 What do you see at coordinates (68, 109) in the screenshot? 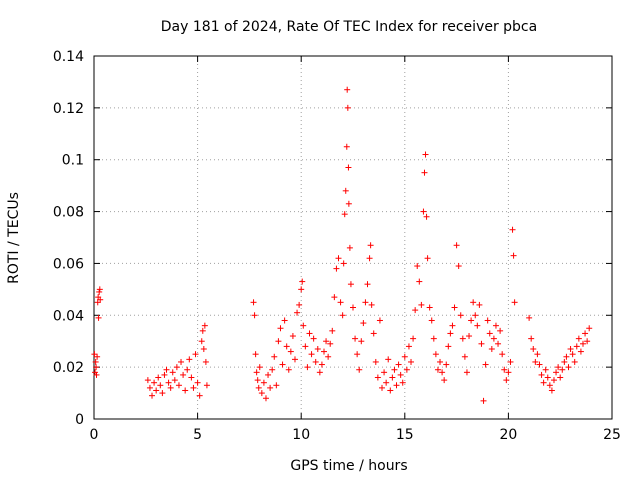
I see `y-tick-label: 0.12` at bounding box center [68, 109].